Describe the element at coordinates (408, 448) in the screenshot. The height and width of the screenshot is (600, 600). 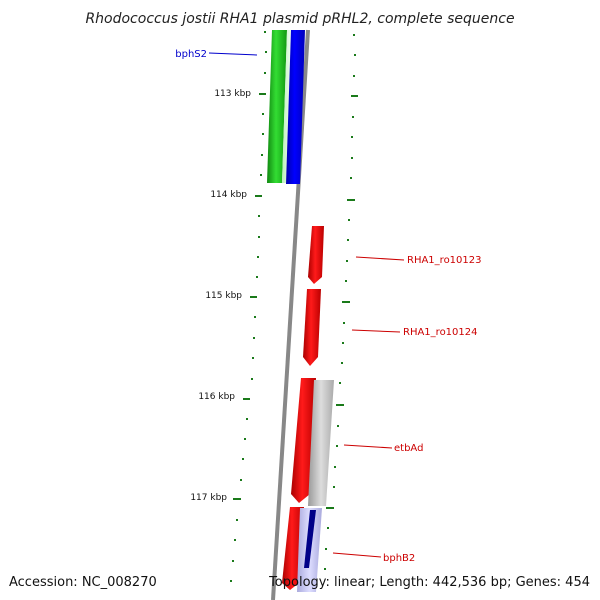
I see `gene-label-etbAd: etbAd` at that location.